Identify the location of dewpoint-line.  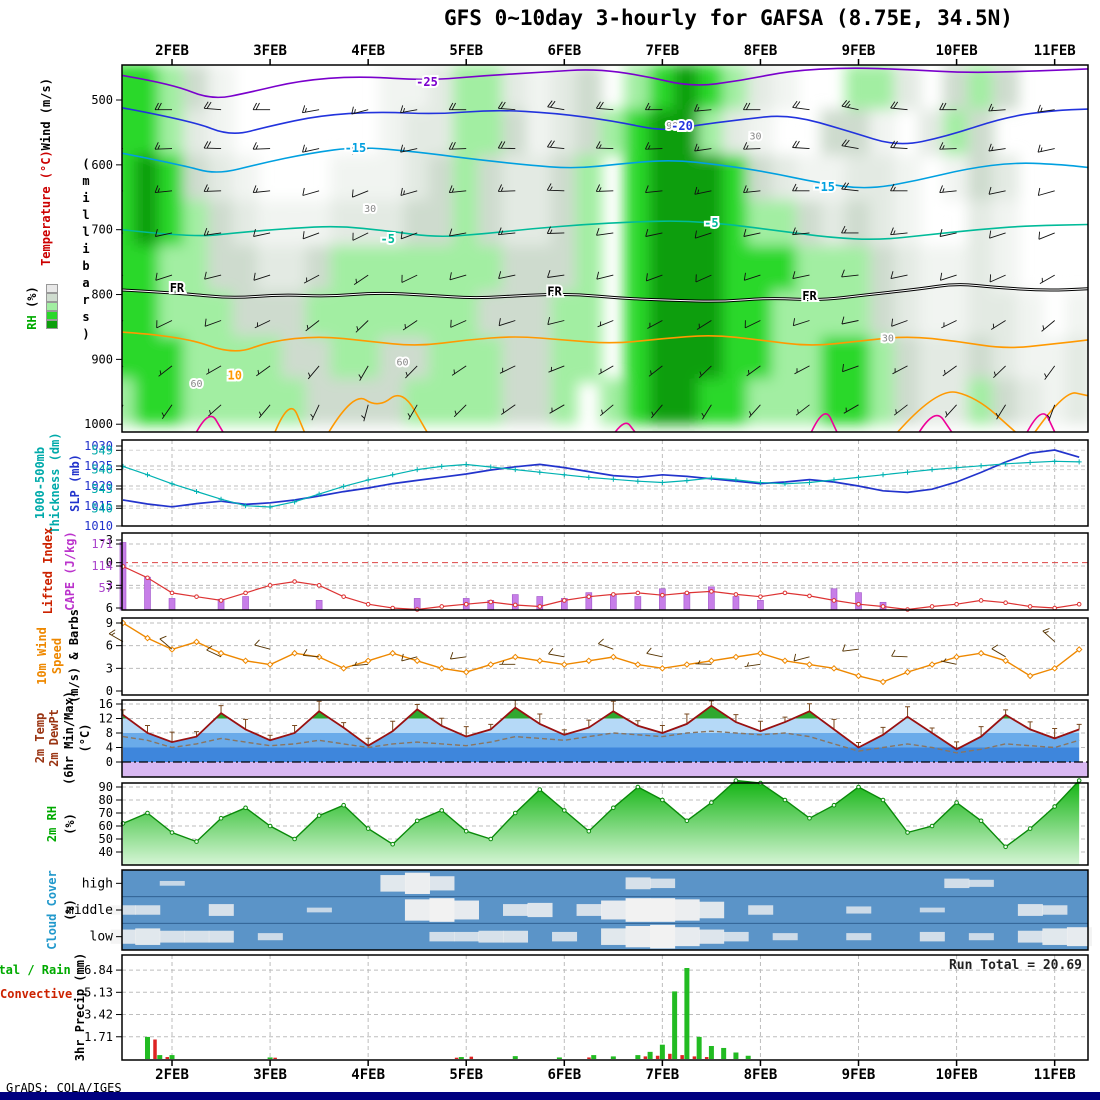
(601, 742).